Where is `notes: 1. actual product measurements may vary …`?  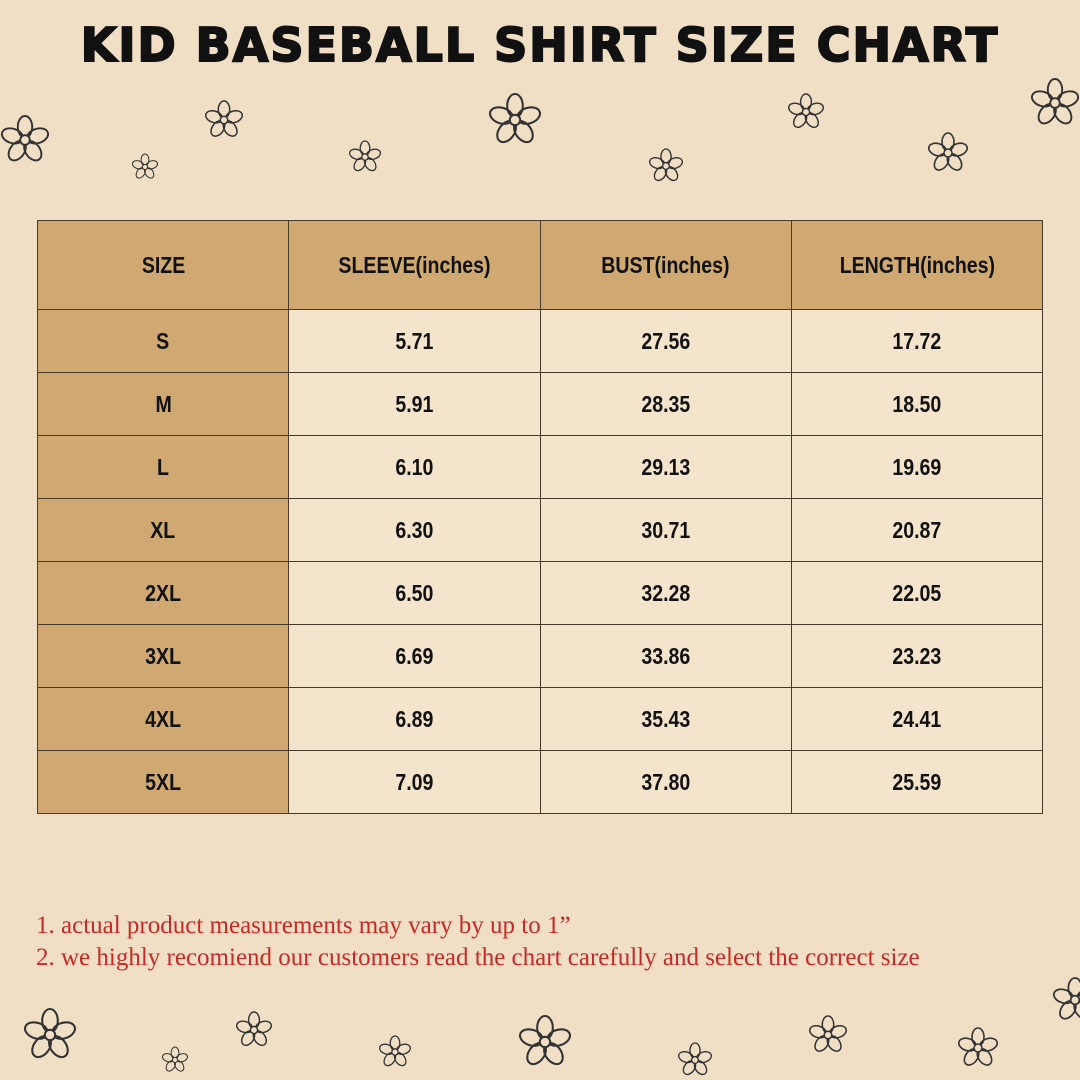
notes: 1. actual product measurements may vary … is located at coordinates (478, 942).